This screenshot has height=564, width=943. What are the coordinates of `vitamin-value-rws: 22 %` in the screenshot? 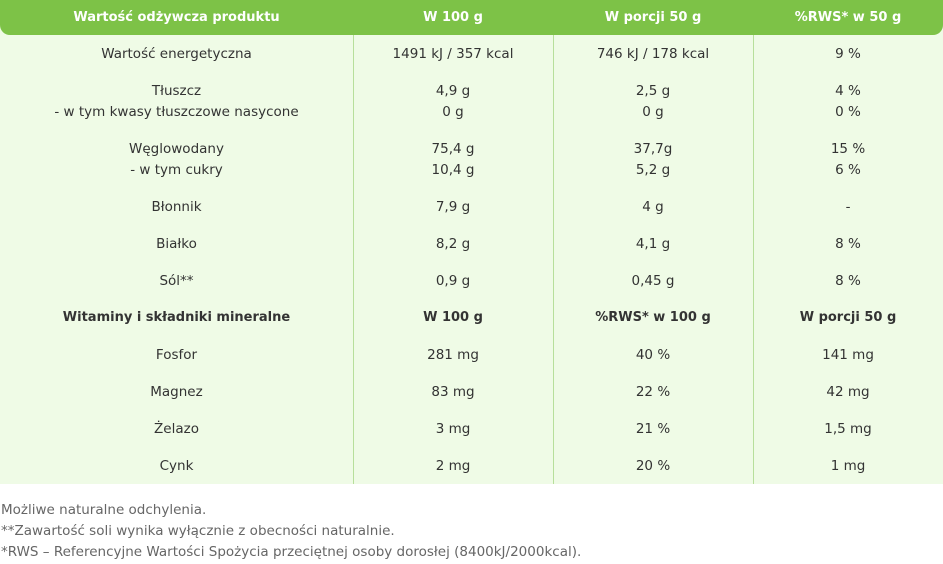 It's located at (653, 392).